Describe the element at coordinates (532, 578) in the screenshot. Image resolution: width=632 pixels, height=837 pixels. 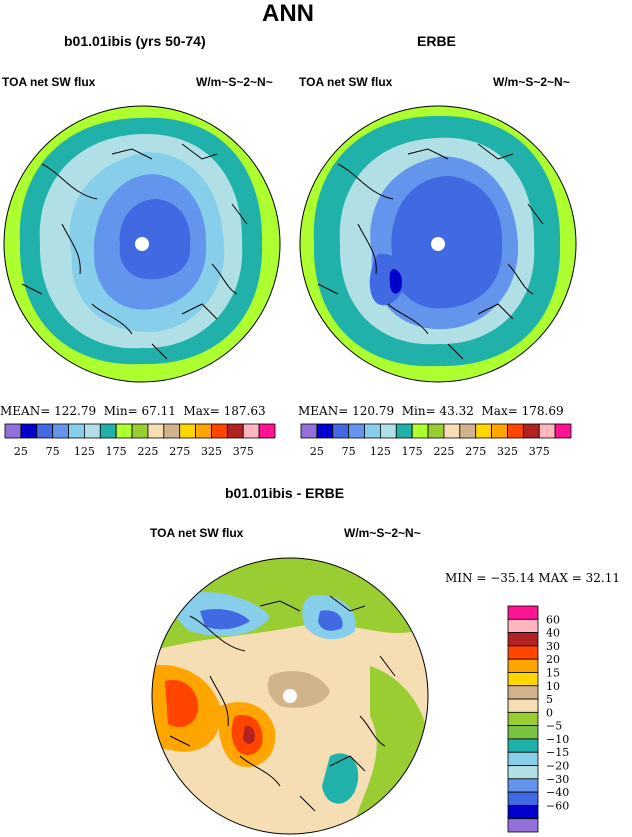
I see `diff-stats: MIN = −35.14 MAX = 32.11` at that location.